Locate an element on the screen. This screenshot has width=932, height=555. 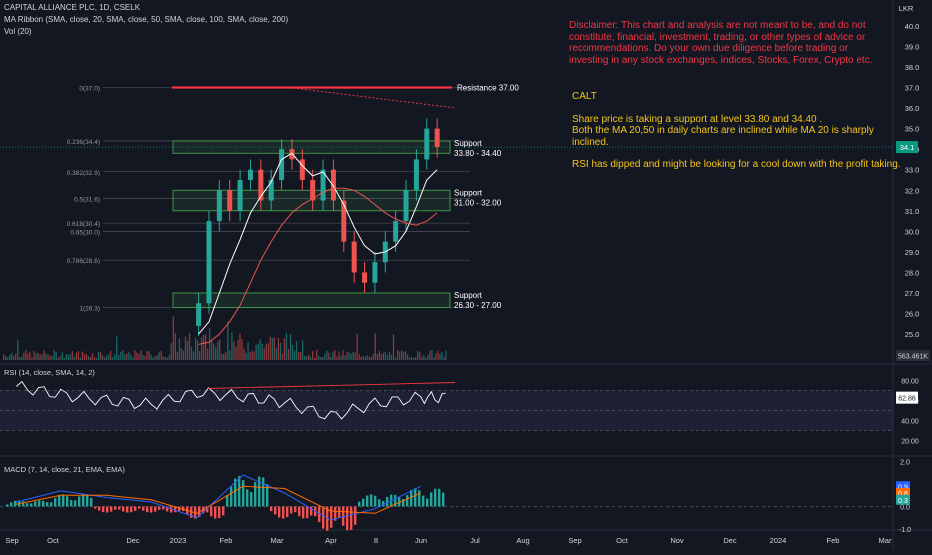
time-axis-label-16: Feb is located at coordinates (833, 540).